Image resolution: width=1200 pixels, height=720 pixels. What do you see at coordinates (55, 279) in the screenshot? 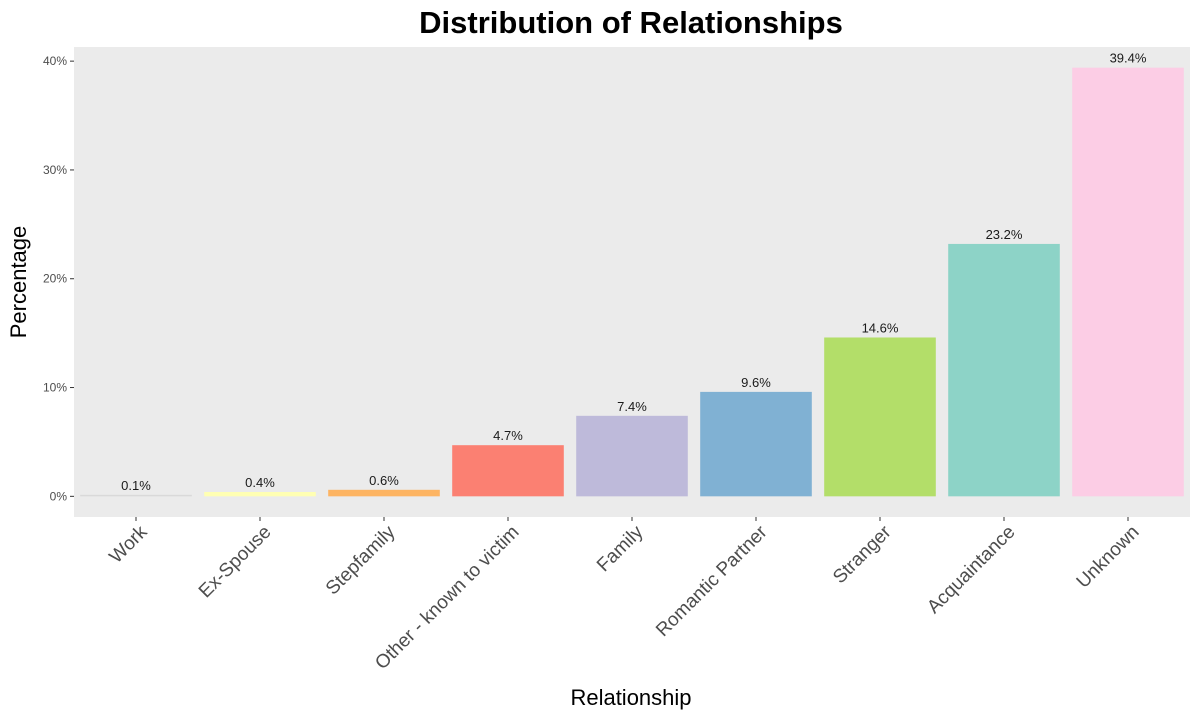
I see `y-tick-label: 20%` at bounding box center [55, 279].